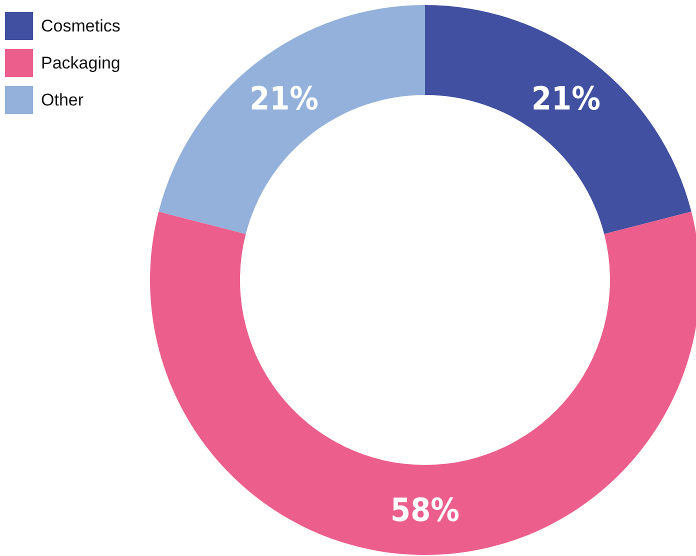 This screenshot has height=556, width=696. Describe the element at coordinates (80, 63) in the screenshot. I see `legend-label: Packaging` at that location.